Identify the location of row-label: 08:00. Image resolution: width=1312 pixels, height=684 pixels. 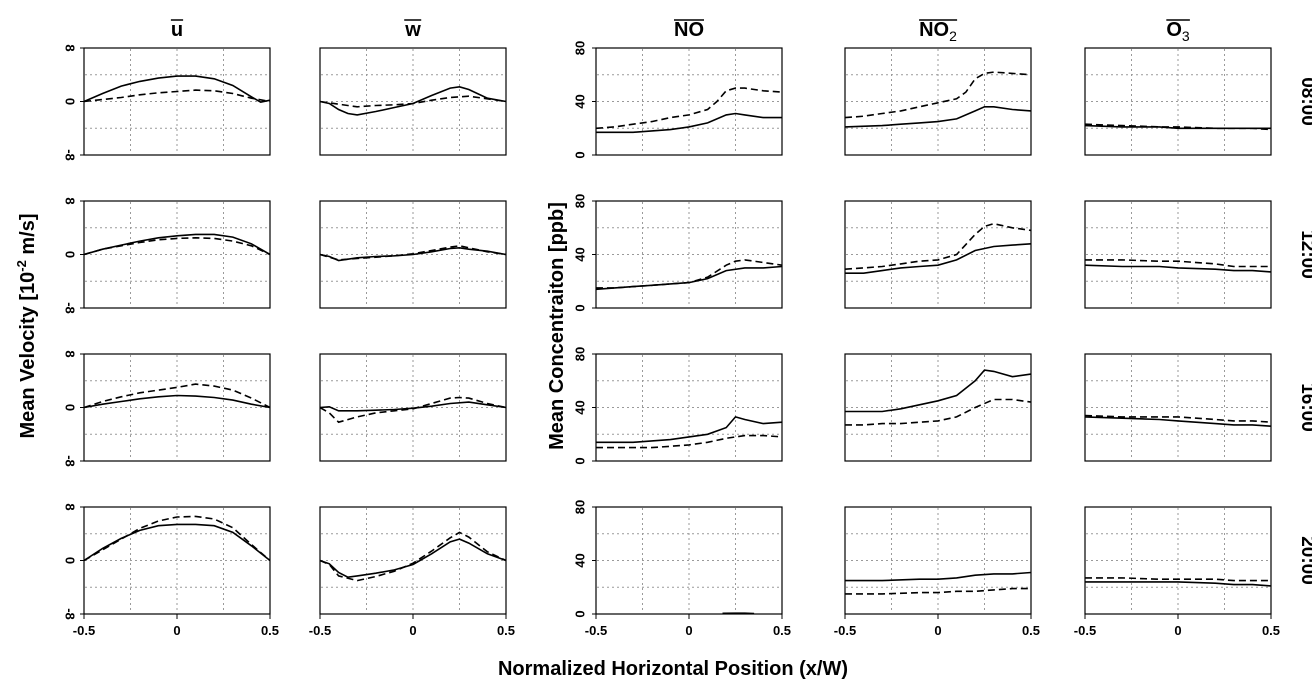
(1304, 101).